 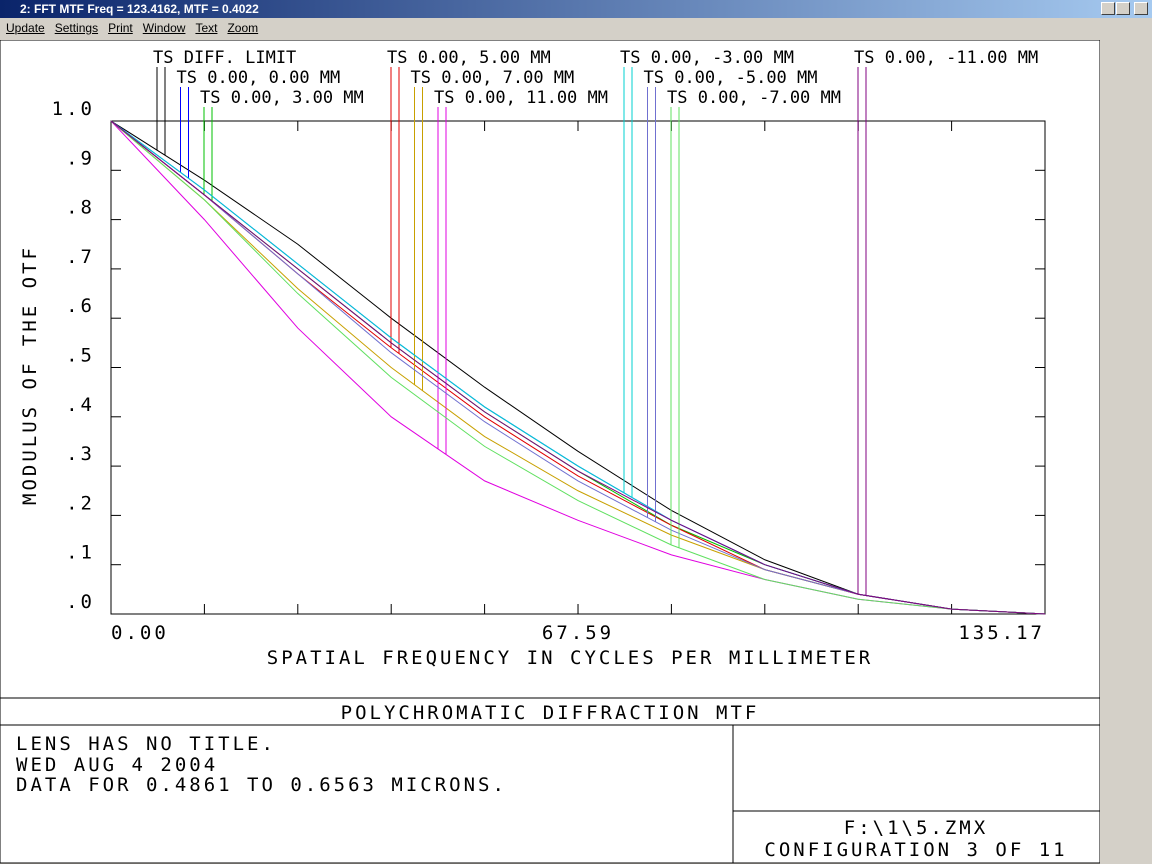 What do you see at coordinates (25, 28) in the screenshot?
I see `menu-item: Update` at bounding box center [25, 28].